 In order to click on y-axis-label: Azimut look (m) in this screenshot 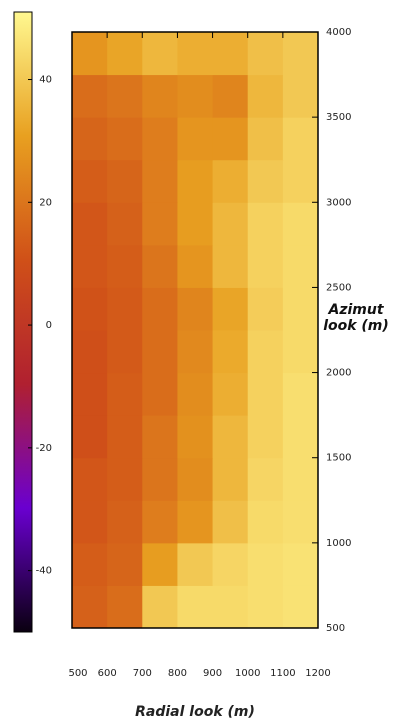, I will do `click(356, 318)`.